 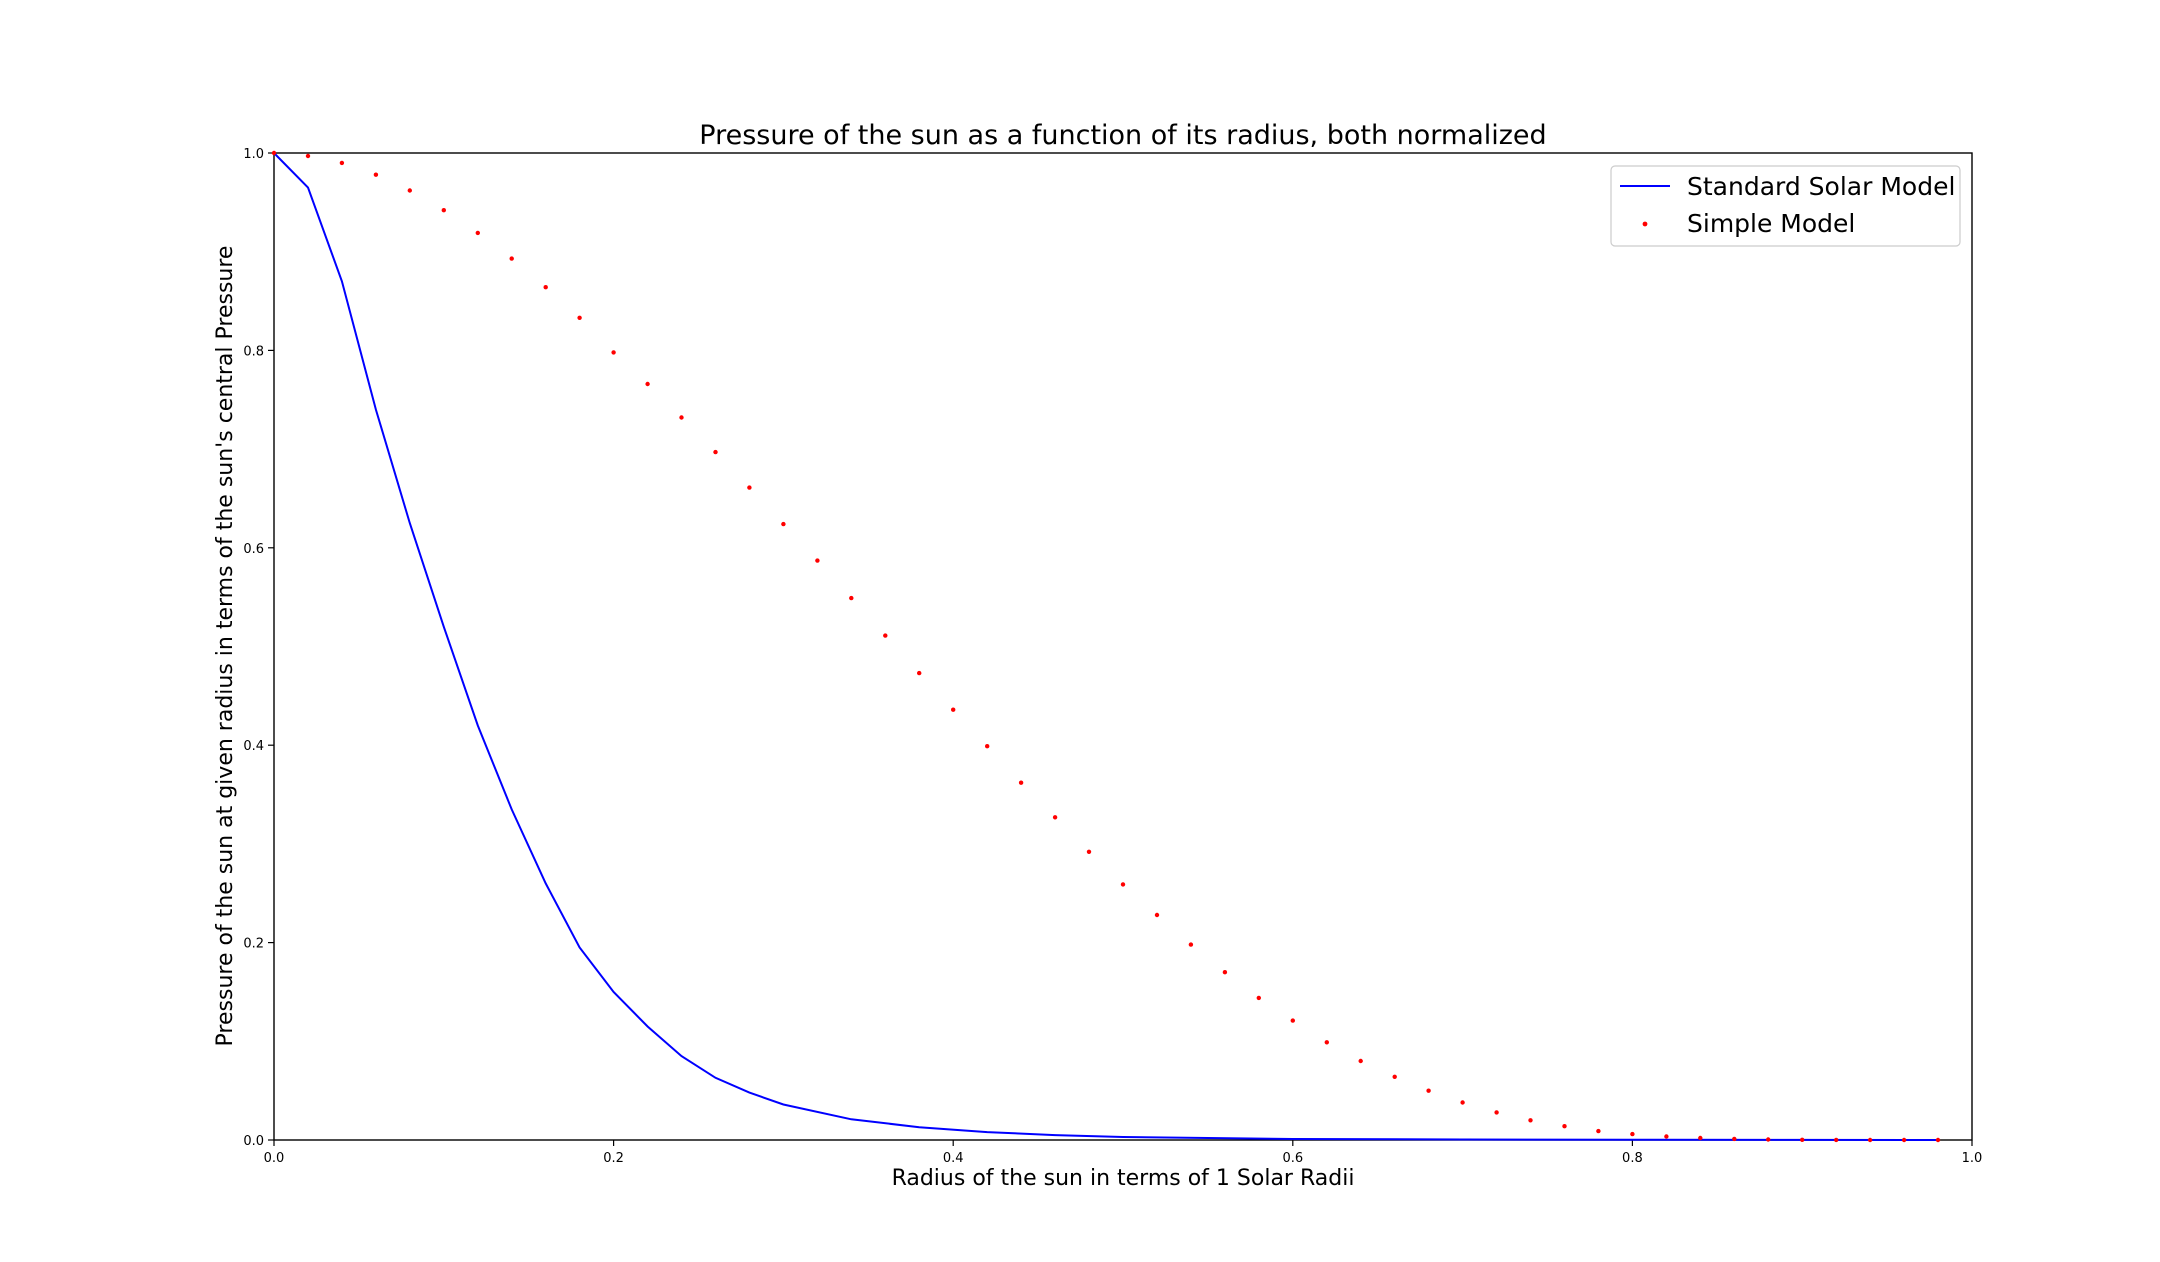 I want to click on x-tick-label: 0.4, so click(x=953, y=1158).